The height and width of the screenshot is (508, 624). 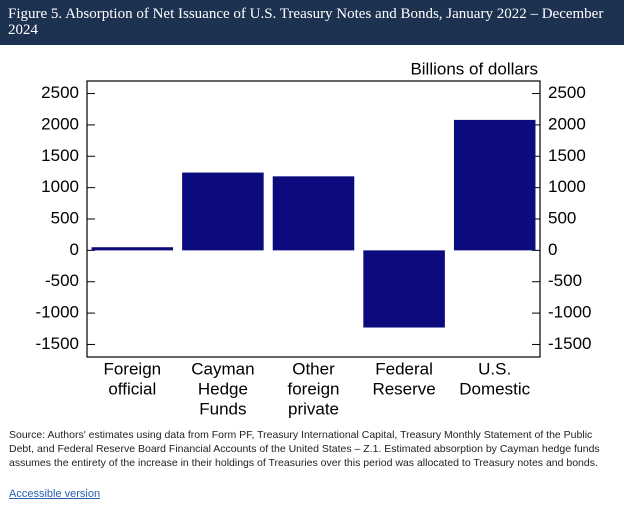 What do you see at coordinates (404, 368) in the screenshot?
I see `x-tick-label: Federal` at bounding box center [404, 368].